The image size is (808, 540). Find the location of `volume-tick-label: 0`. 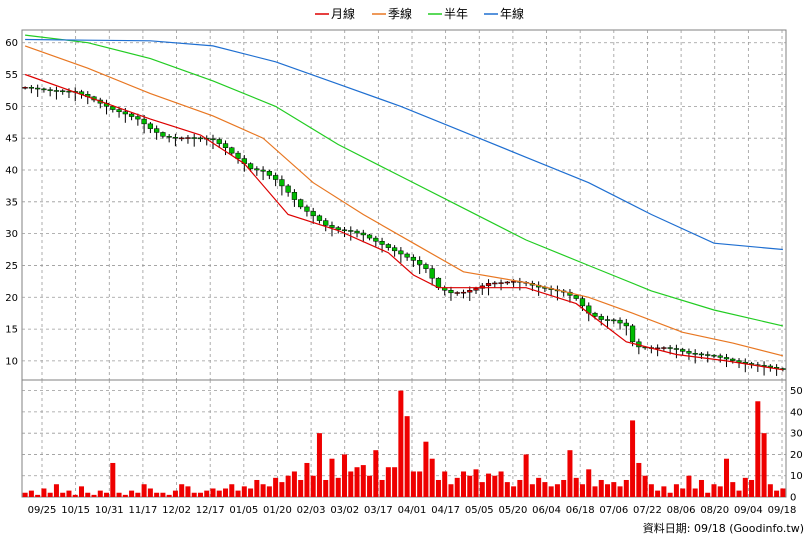

volume-tick-label: 0 is located at coordinates (793, 498).